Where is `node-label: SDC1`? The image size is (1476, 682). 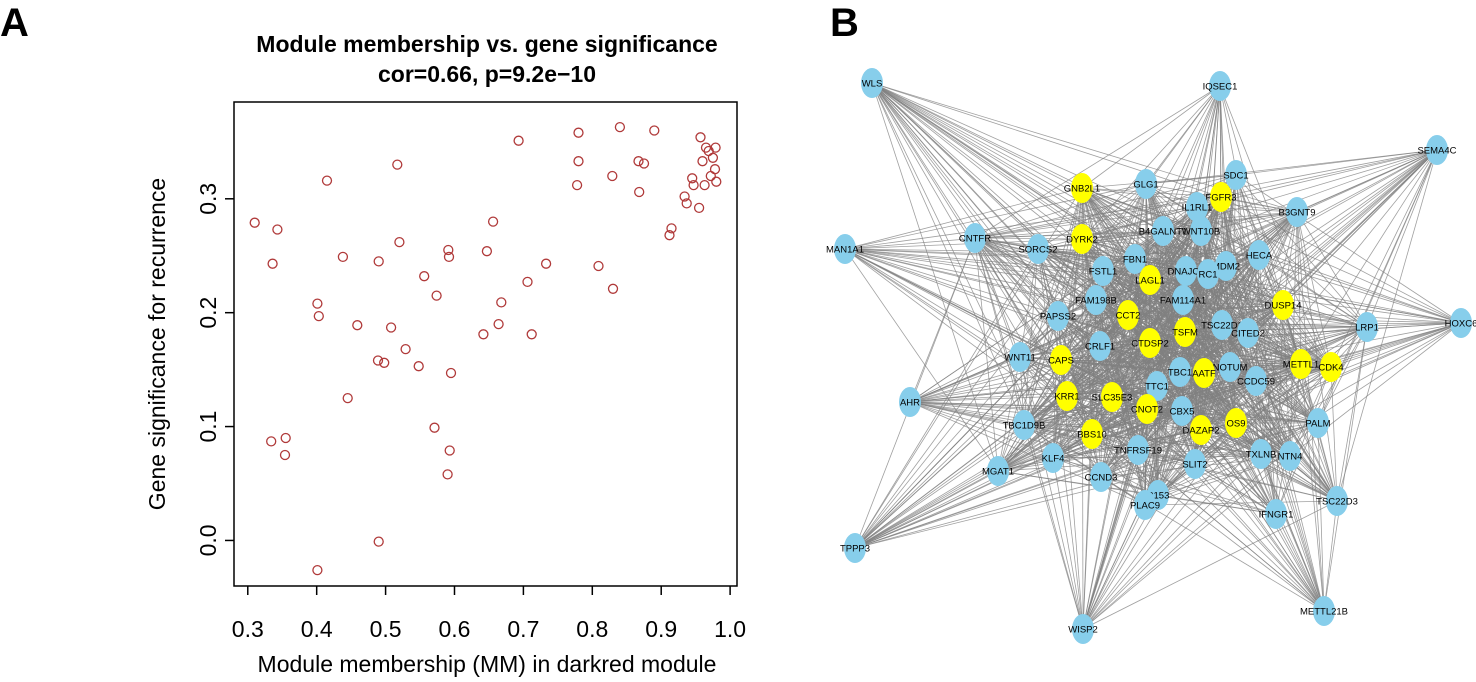
node-label: SDC1 is located at coordinates (1235, 176).